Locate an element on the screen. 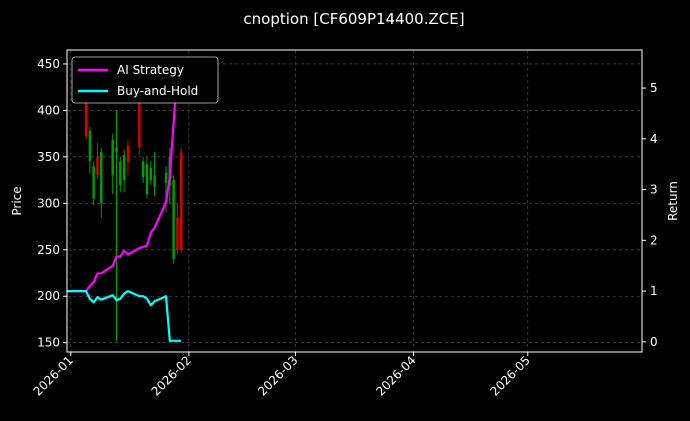 This screenshot has width=690, height=421. legend-box is located at coordinates (145, 80).